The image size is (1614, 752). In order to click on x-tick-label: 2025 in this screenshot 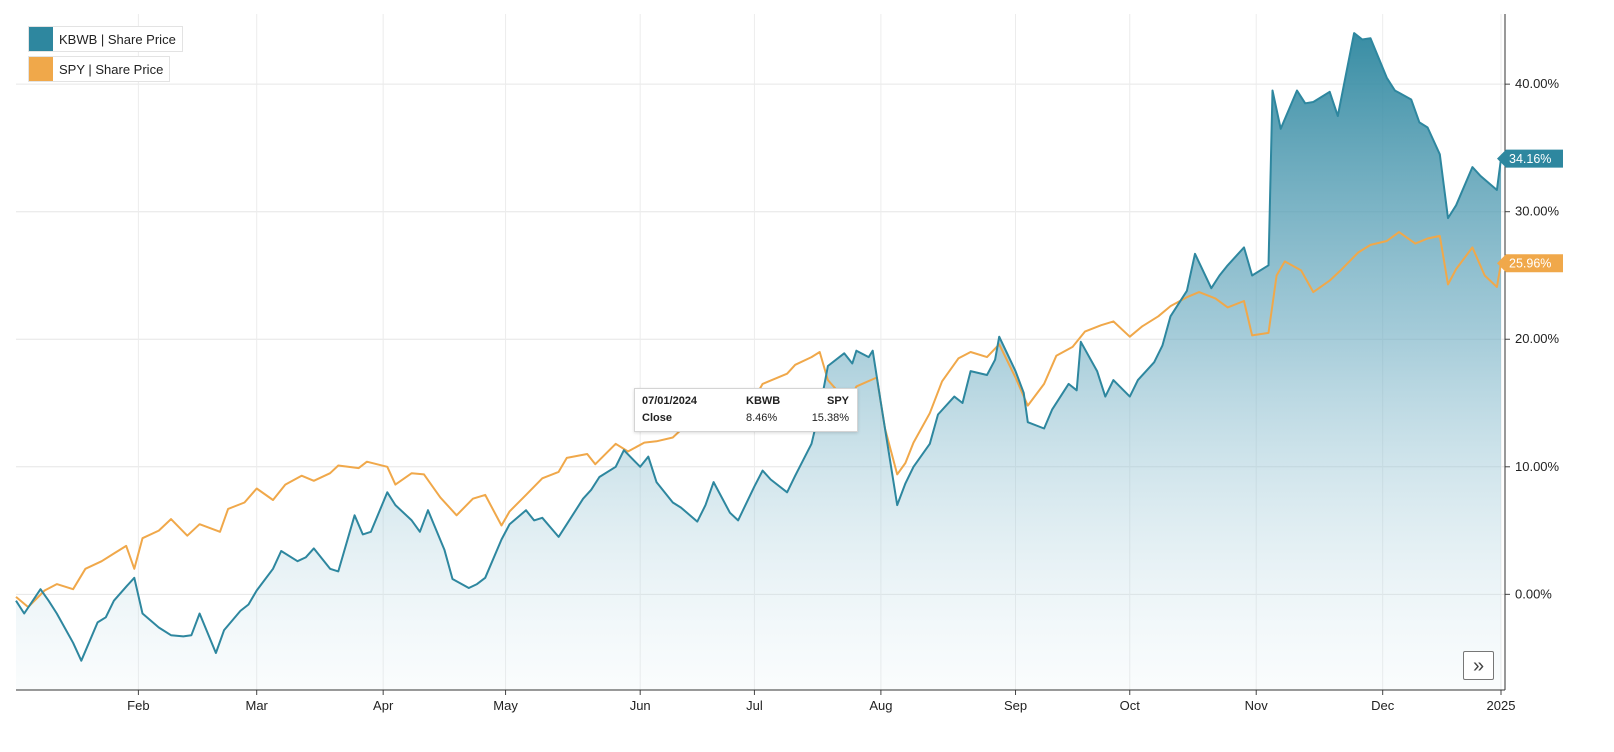, I will do `click(1501, 705)`.